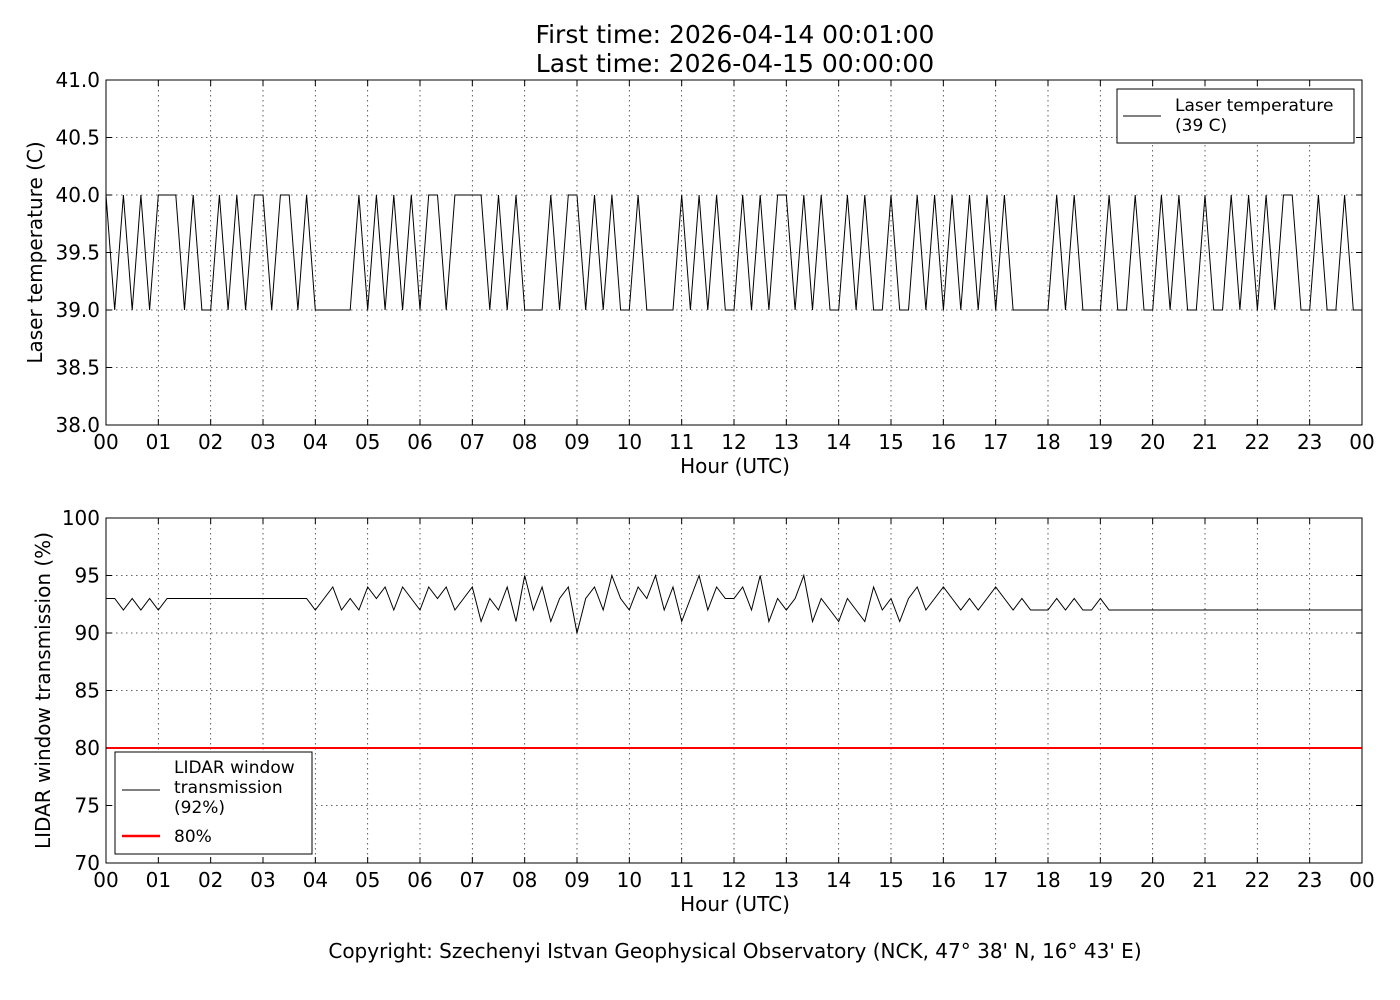 This screenshot has height=1000, width=1400. I want to click on y-tick-label: 38.0, so click(77, 425).